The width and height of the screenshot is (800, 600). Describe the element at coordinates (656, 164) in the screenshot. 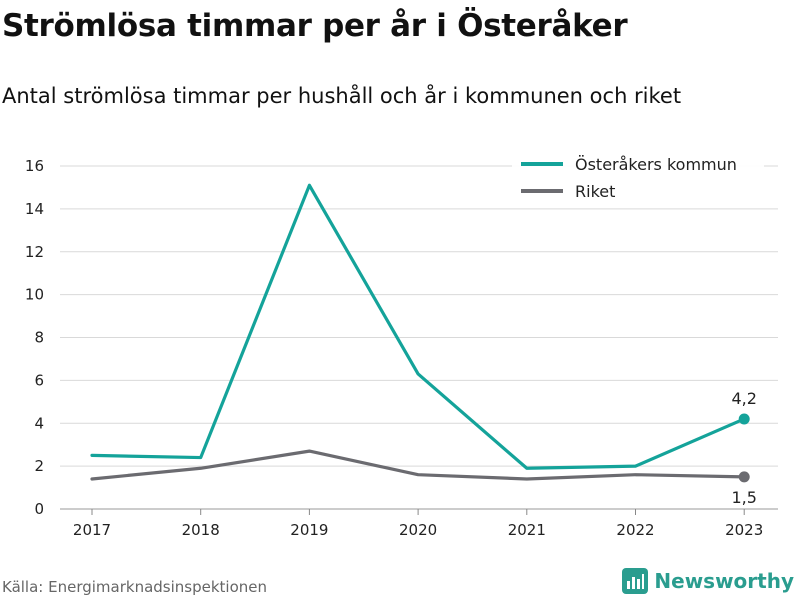

I see `legend-label-0: Österåkers kommun` at that location.